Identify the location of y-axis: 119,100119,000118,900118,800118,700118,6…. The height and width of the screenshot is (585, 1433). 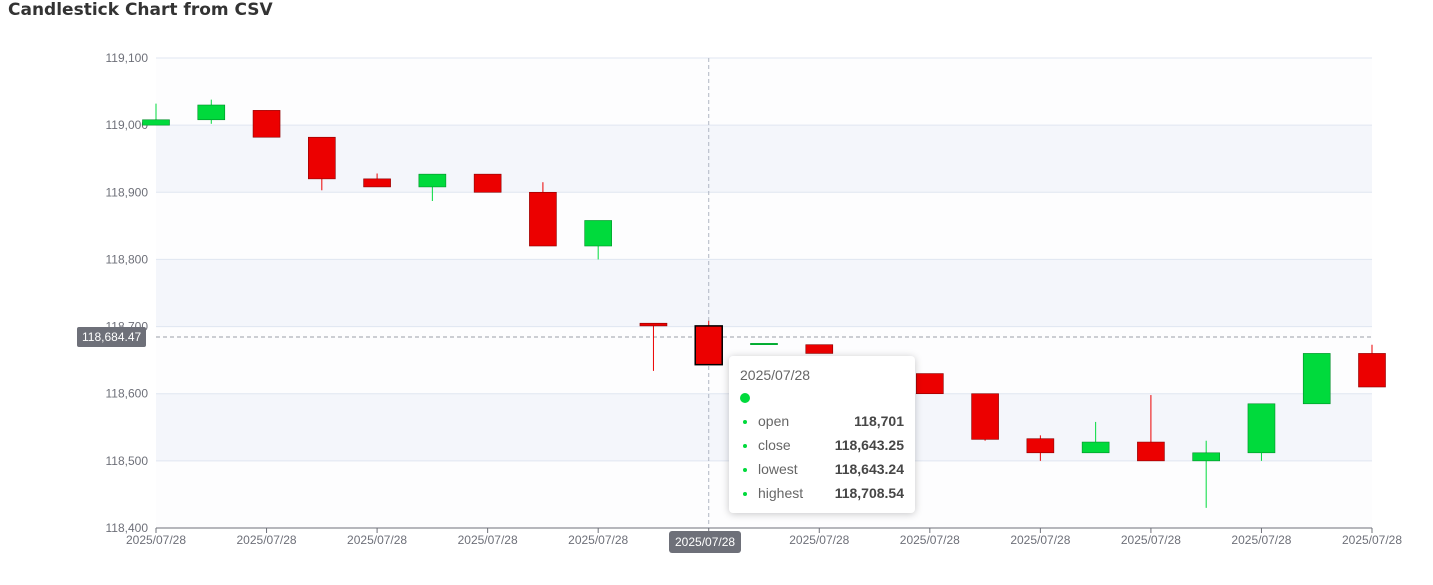
(127, 293).